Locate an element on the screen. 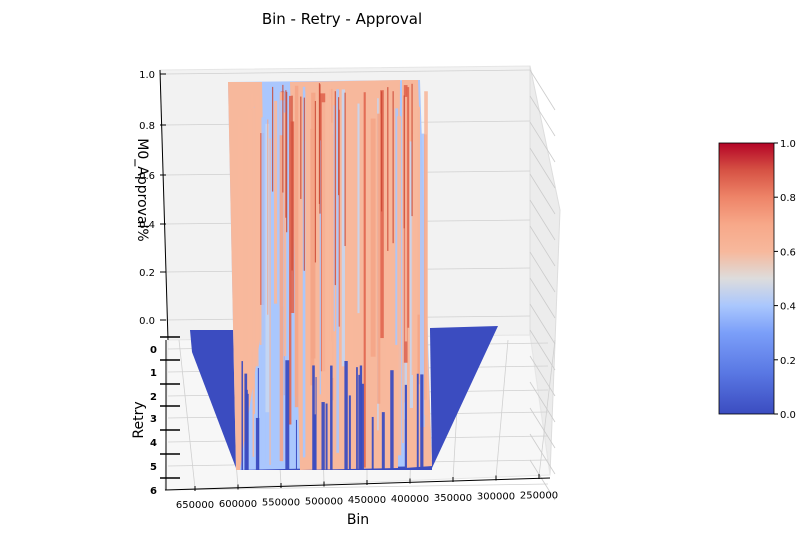  surface-base-left is located at coordinates (214, 399).